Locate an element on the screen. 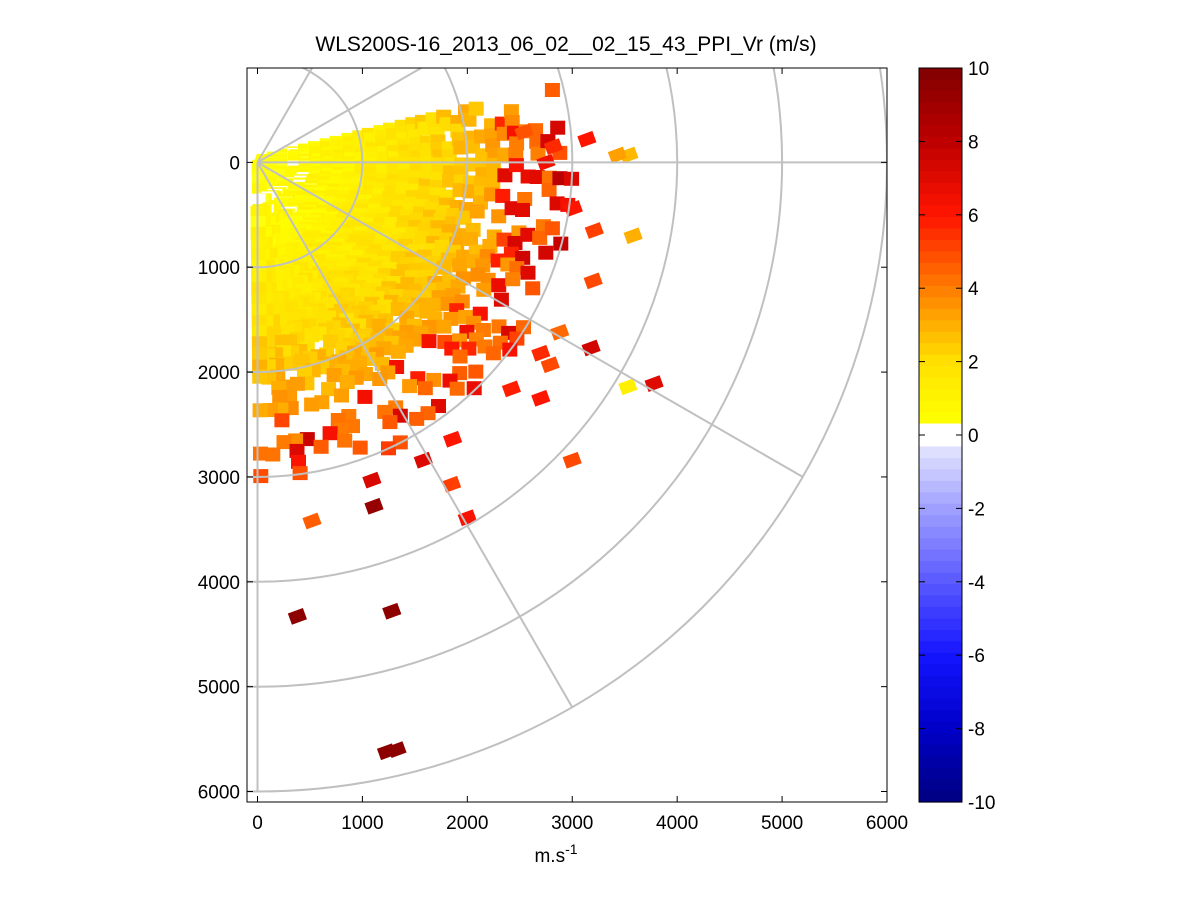 The image size is (1201, 901). x-tick-label: 3000 is located at coordinates (572, 823).